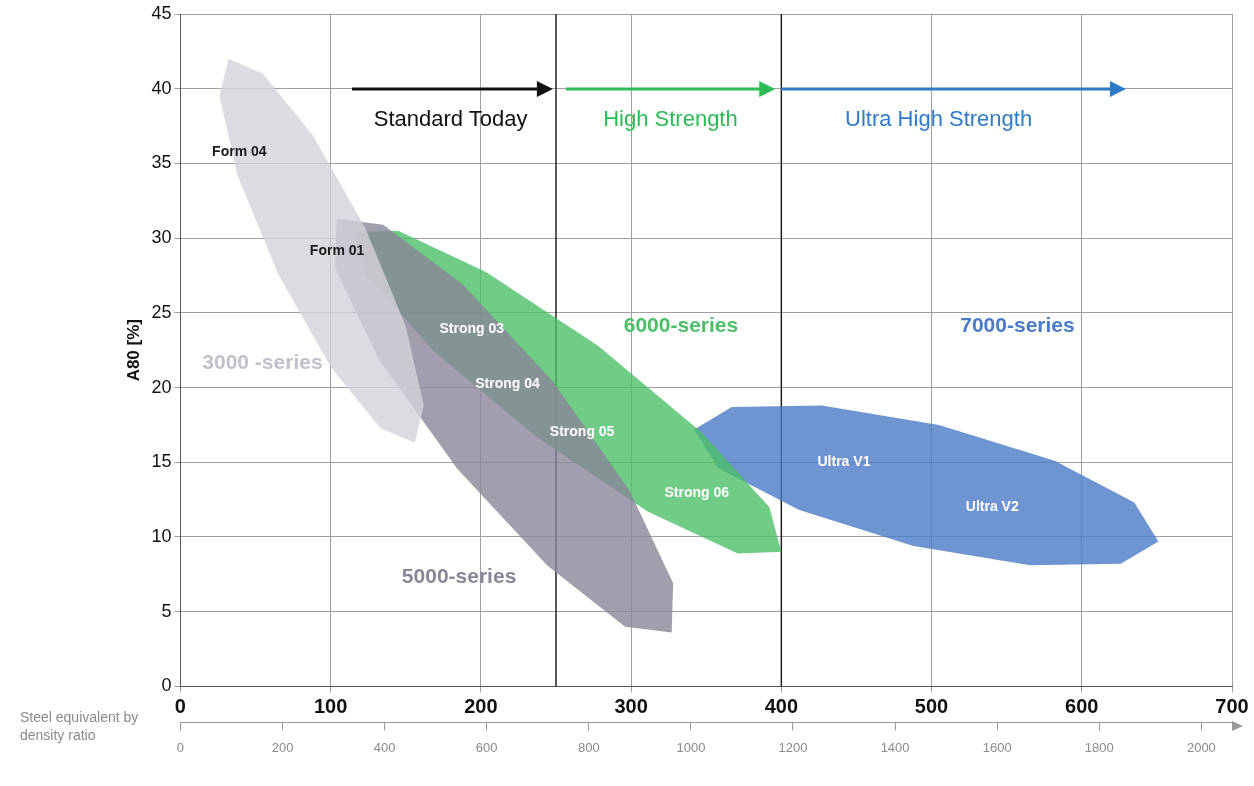 This screenshot has width=1254, height=786. I want to click on annotation: Ultra V2, so click(992, 505).